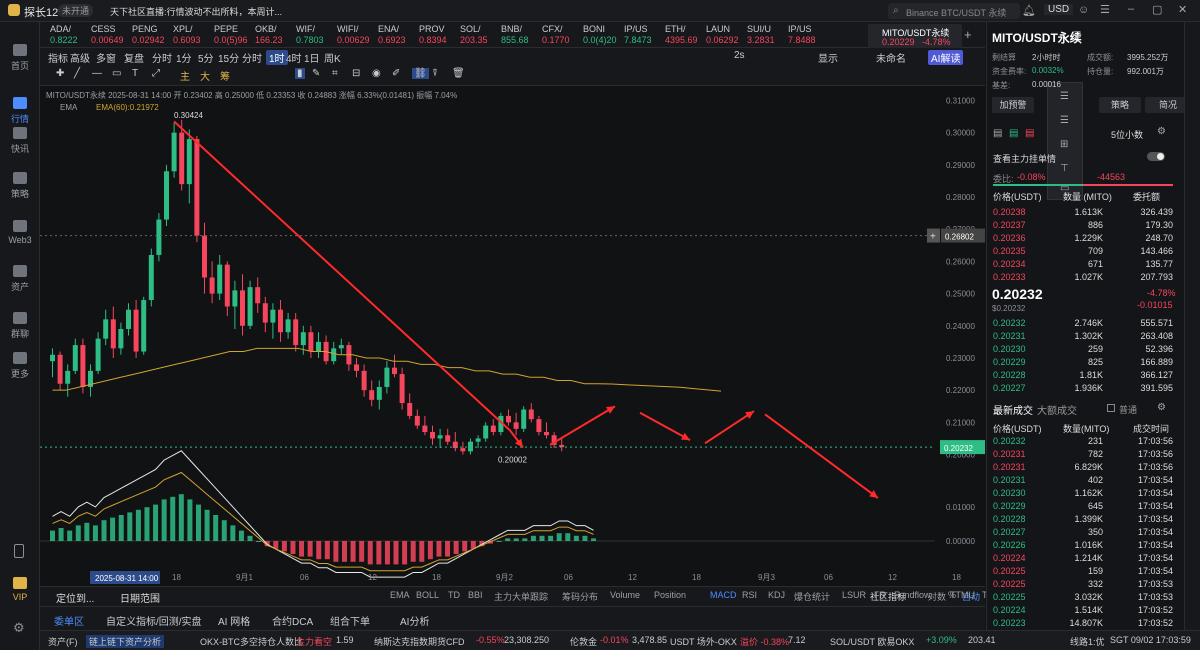 This screenshot has width=1200, height=650. Describe the element at coordinates (20, 141) in the screenshot. I see `nav-news: 快讯` at that location.